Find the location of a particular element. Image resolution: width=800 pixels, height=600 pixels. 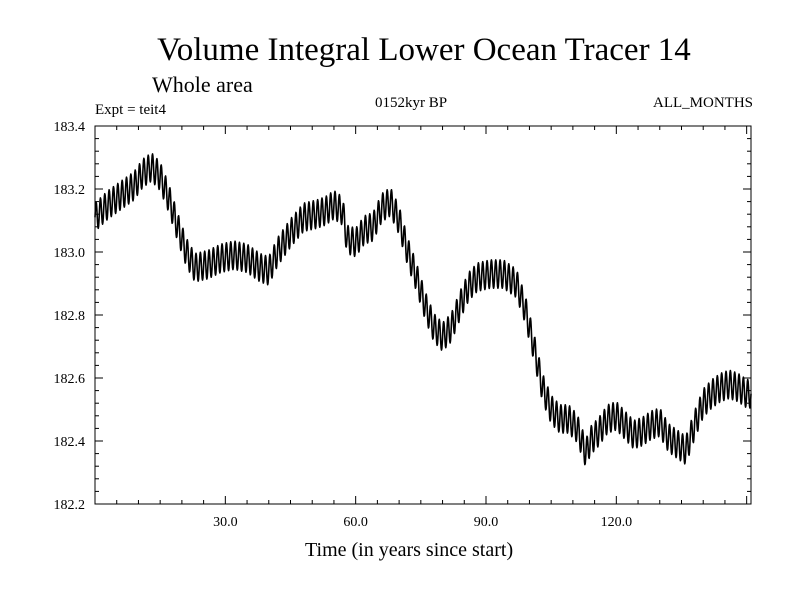

y-tick-label: 182.2 is located at coordinates (70, 505).